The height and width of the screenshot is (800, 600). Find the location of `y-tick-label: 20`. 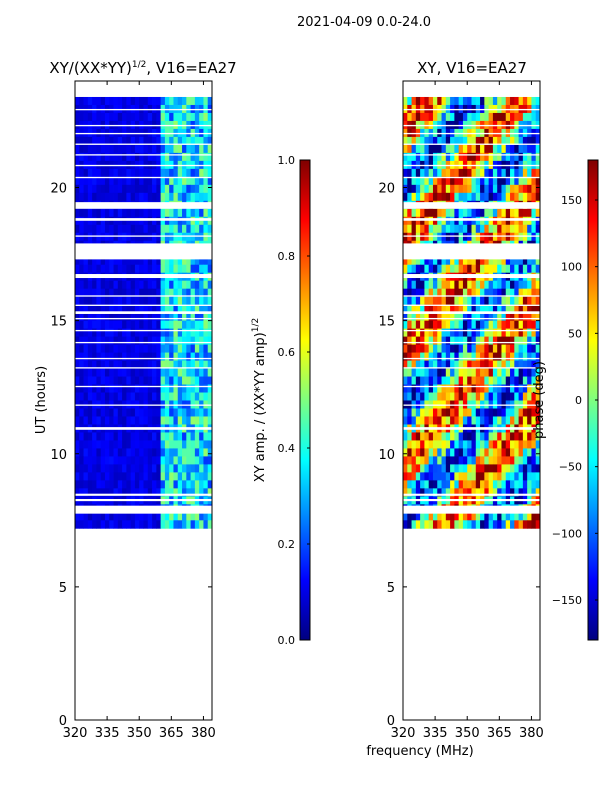

y-tick-label: 20 is located at coordinates (58, 189).